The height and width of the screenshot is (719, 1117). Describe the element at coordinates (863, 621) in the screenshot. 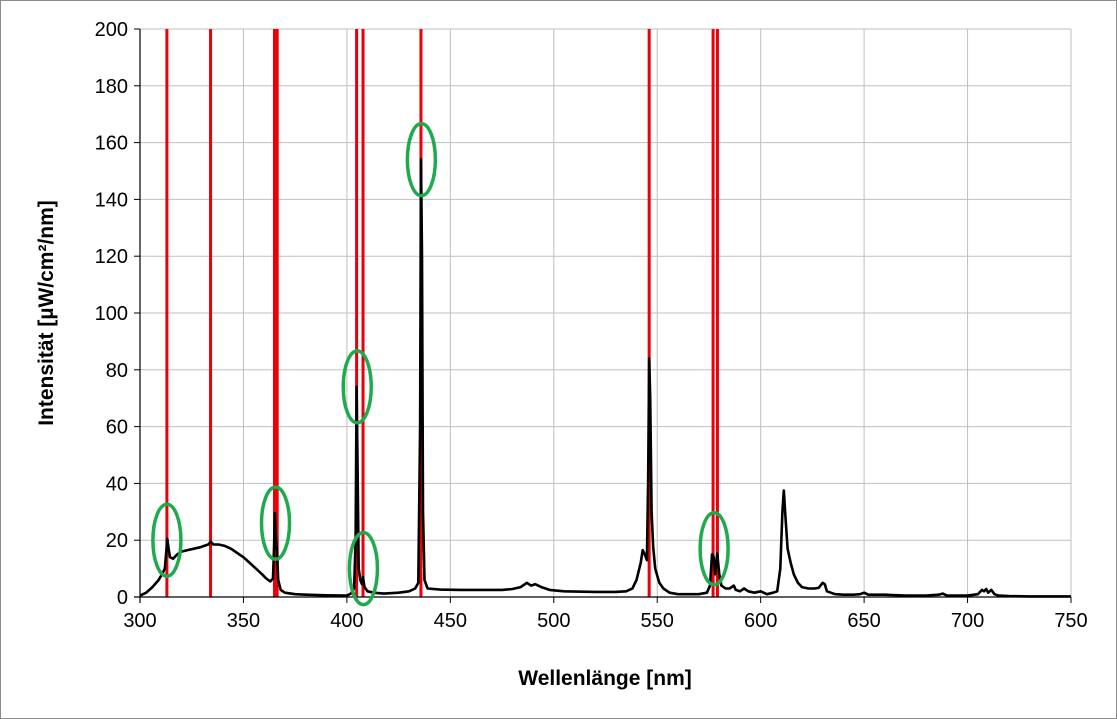

I see `x-tick-label: 650` at that location.